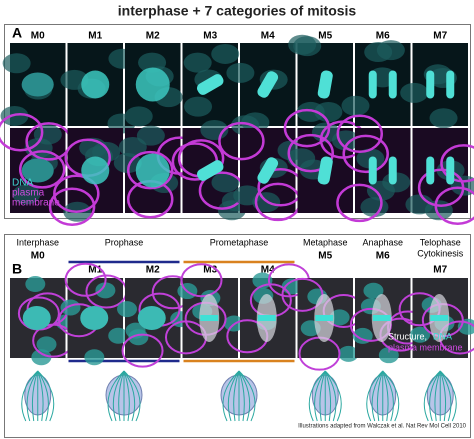 The image size is (474, 439). What do you see at coordinates (440, 270) in the screenshot?
I see `column-label: M7` at bounding box center [440, 270].